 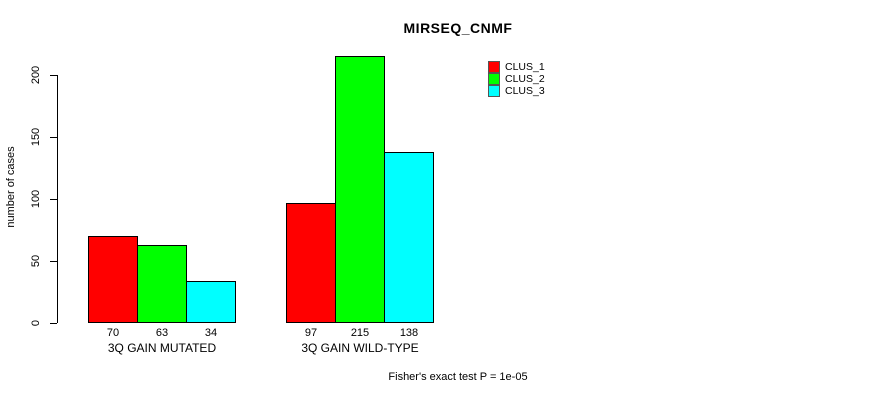 I want to click on y-tick-label: 100, so click(x=36, y=199).